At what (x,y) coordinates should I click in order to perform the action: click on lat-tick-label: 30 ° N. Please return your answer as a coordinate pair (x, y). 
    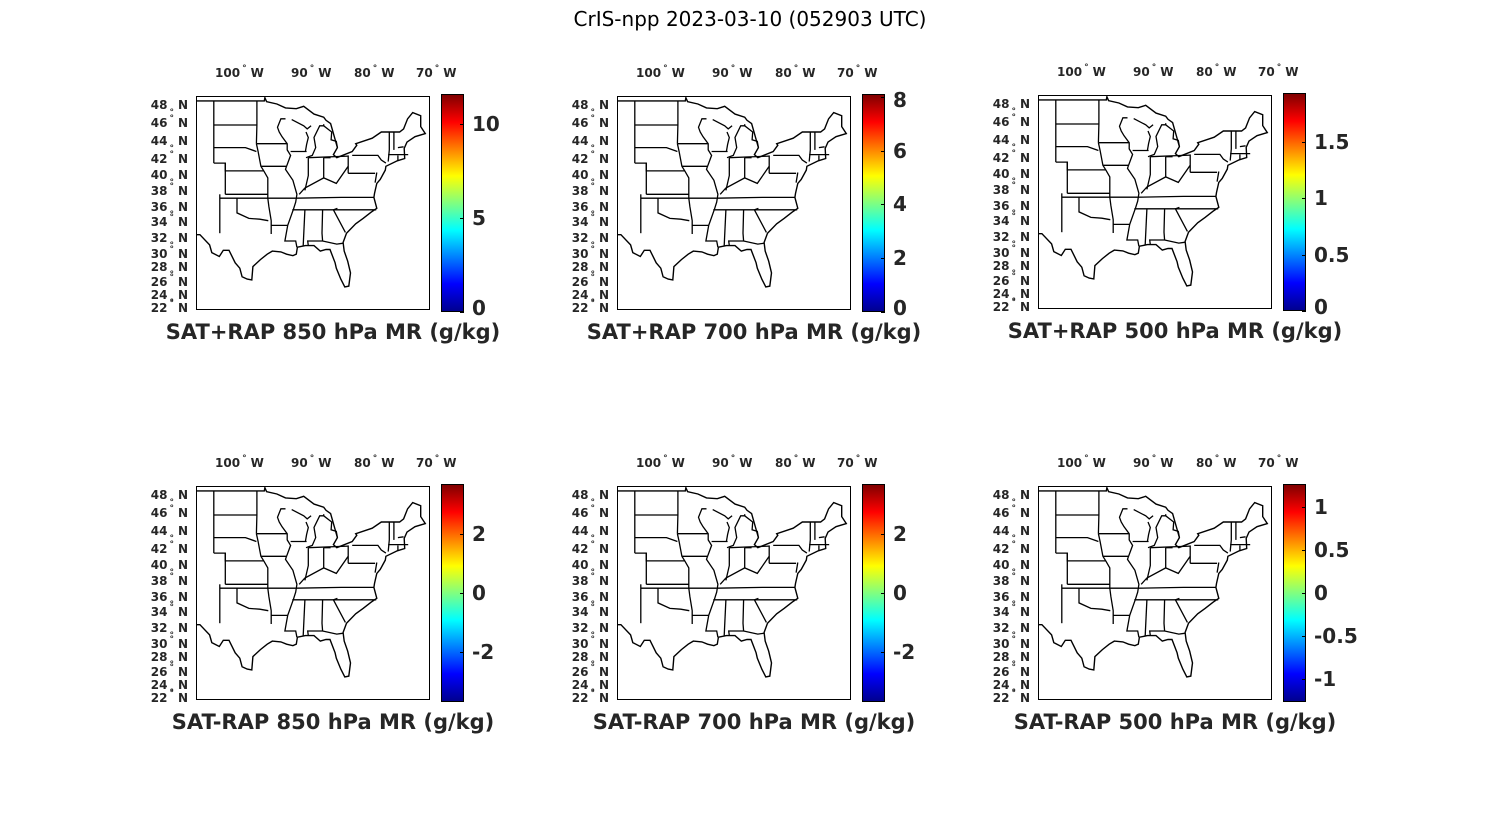
    Looking at the image, I should click on (1004, 252).